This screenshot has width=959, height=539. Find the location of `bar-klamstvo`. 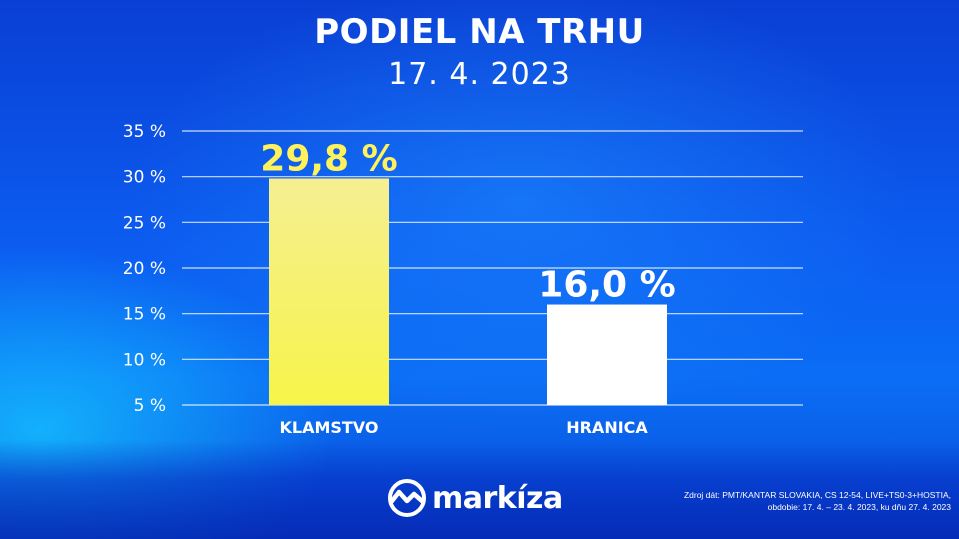

bar-klamstvo is located at coordinates (329, 291).